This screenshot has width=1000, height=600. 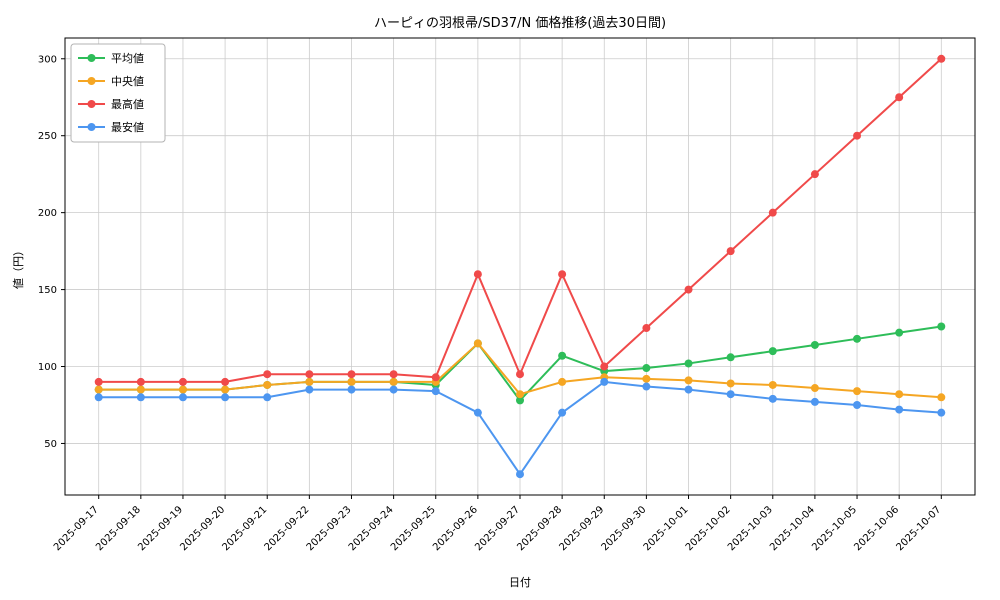 I want to click on legend-label-min: 最安値, so click(x=127, y=127).